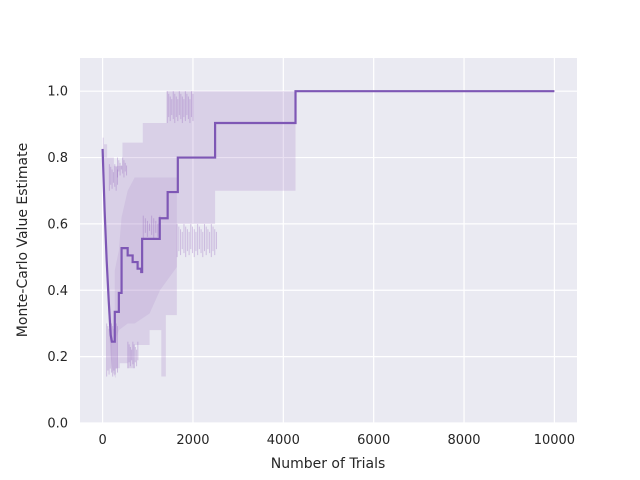 Image resolution: width=640 pixels, height=480 pixels. What do you see at coordinates (373, 440) in the screenshot?
I see `x-tick-label: 6000` at bounding box center [373, 440].